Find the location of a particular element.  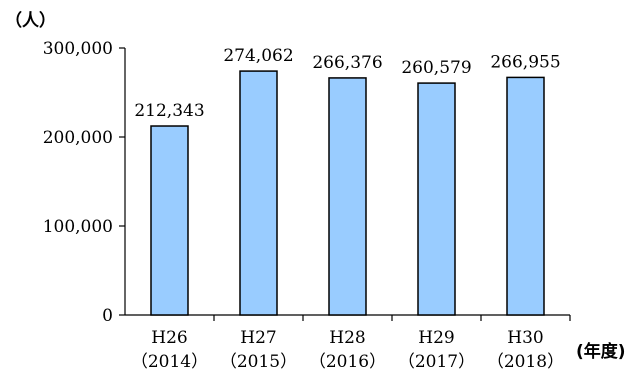

y-tick-label: 0 is located at coordinates (107, 316).